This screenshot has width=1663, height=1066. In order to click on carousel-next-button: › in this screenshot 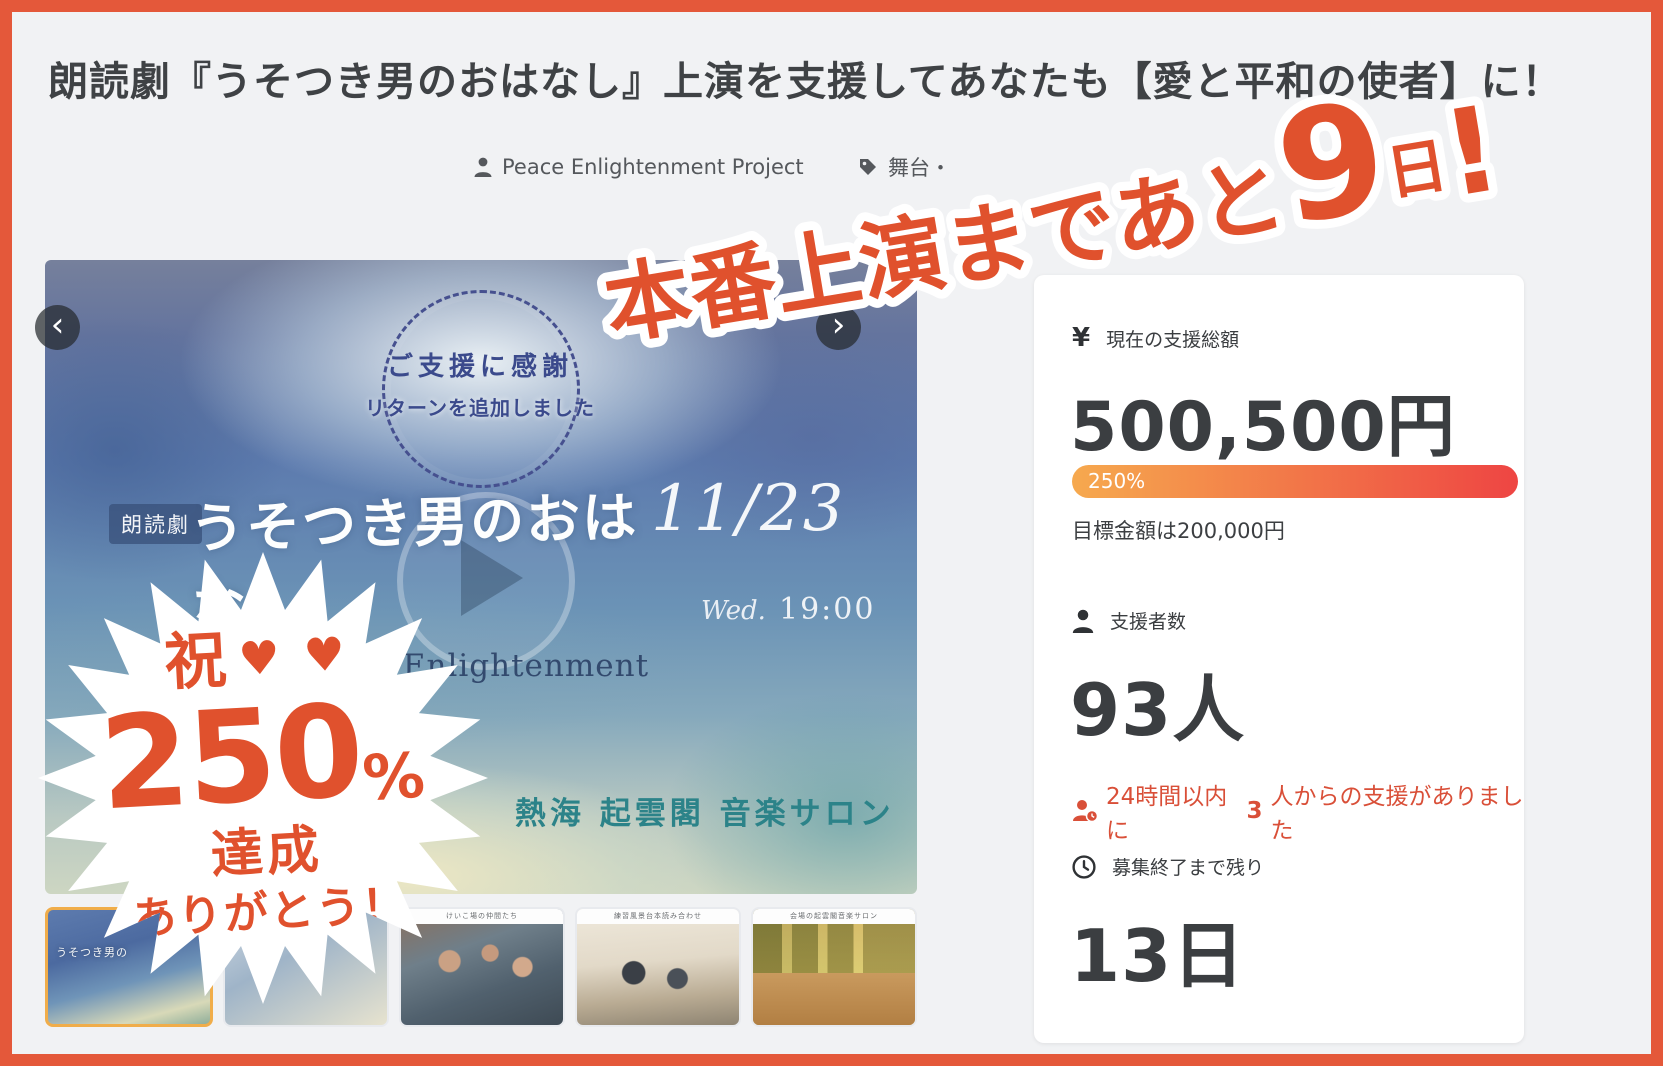, I will do `click(838, 327)`.